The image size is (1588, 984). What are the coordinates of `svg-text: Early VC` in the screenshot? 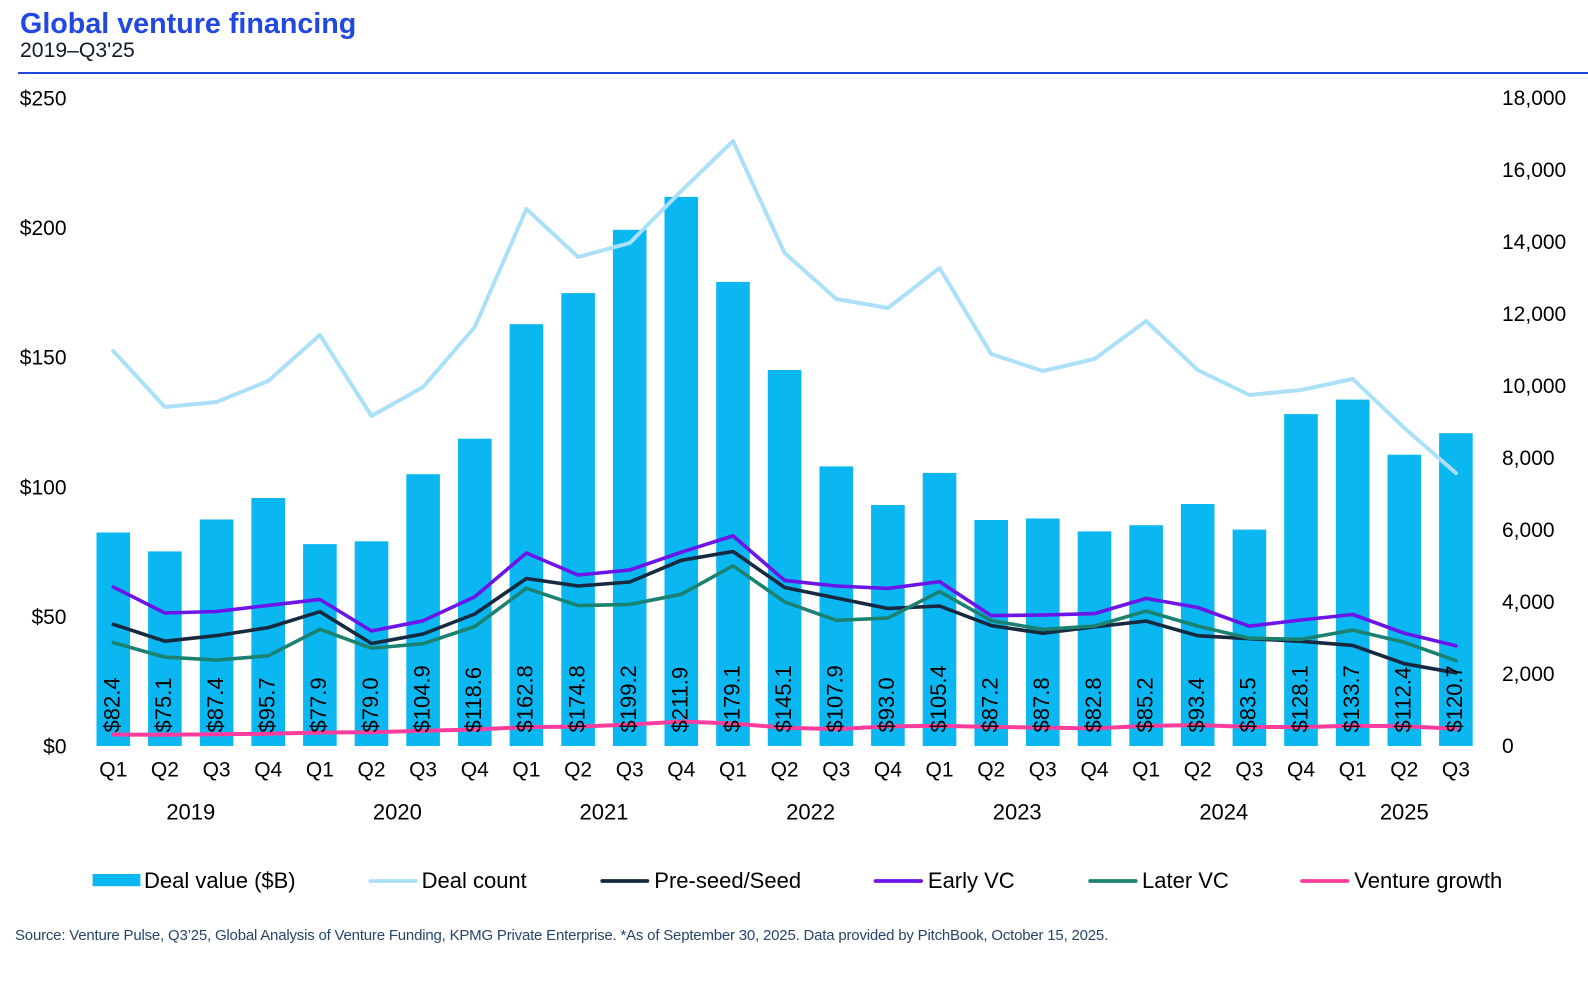 It's located at (971, 880).